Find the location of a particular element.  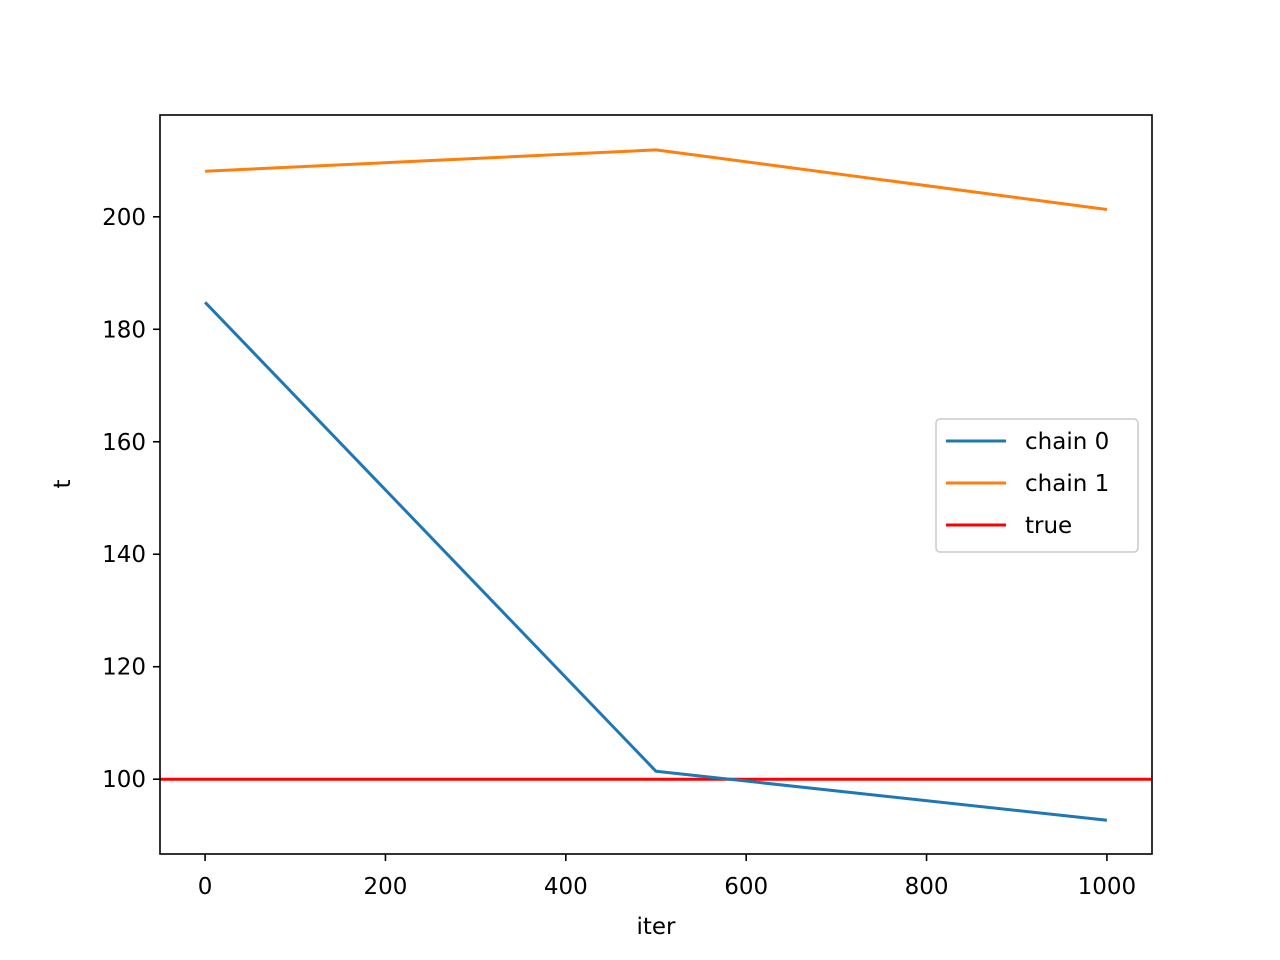

legend-box is located at coordinates (1037, 485).